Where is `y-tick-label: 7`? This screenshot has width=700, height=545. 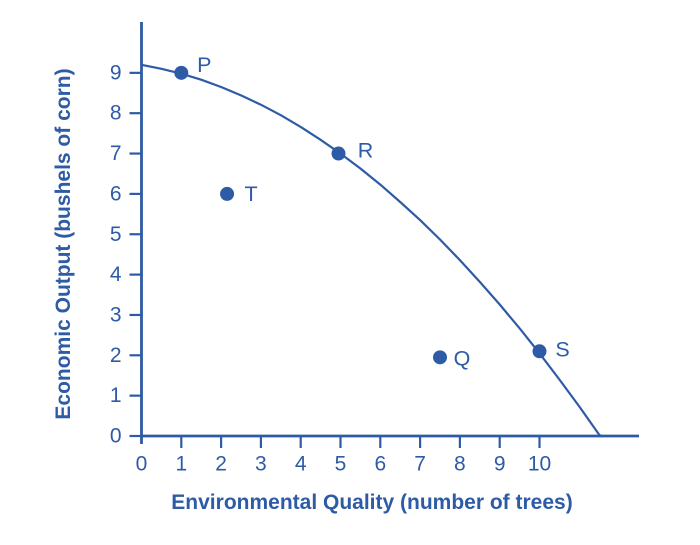
y-tick-label: 7 is located at coordinates (116, 153).